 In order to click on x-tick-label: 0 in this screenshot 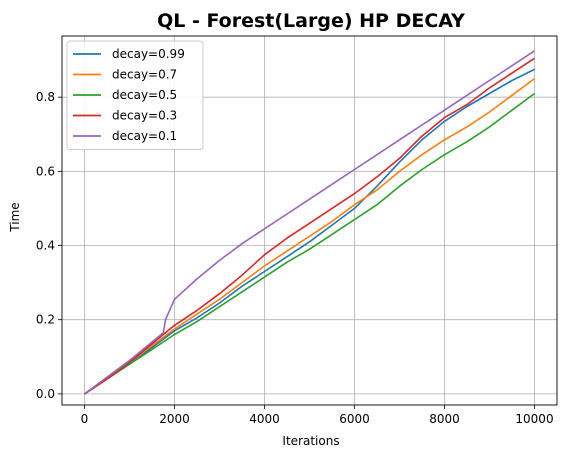, I will do `click(85, 419)`.